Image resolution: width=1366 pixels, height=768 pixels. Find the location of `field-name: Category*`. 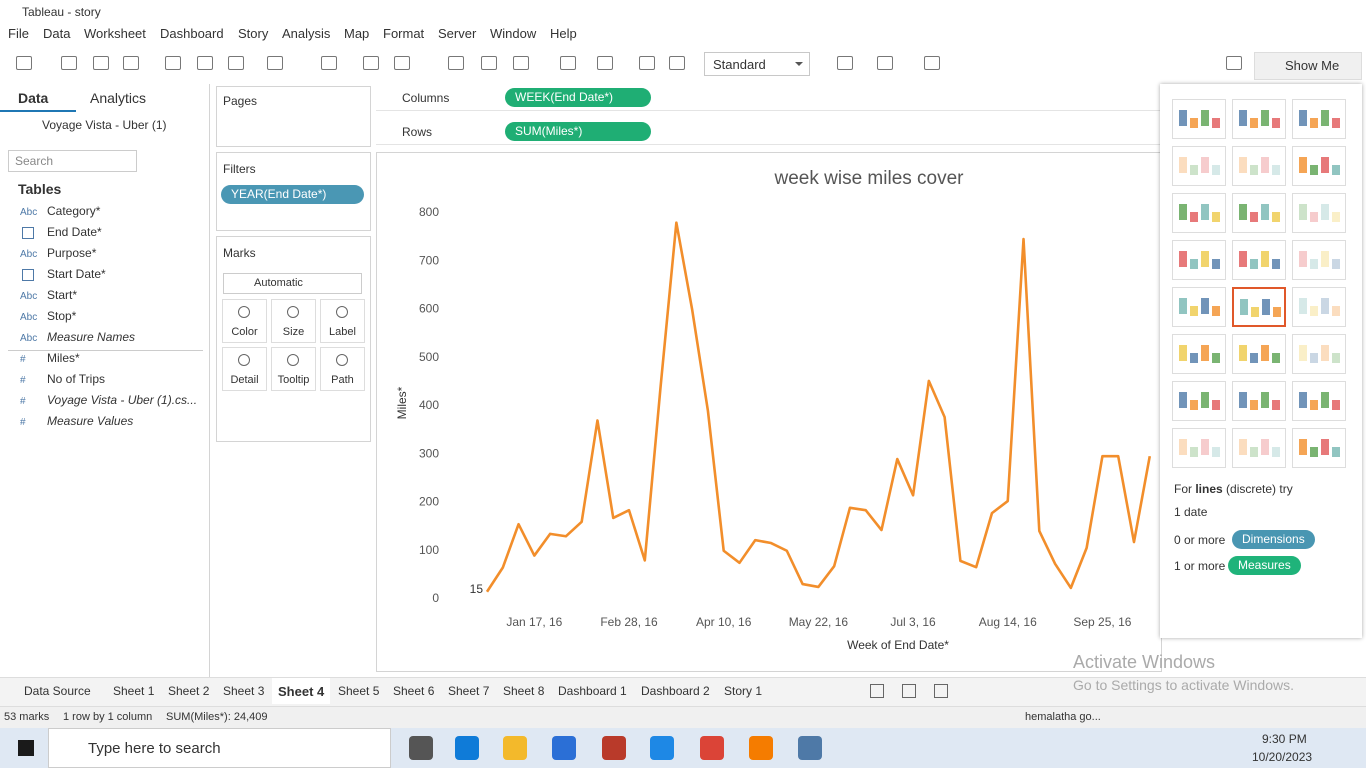

field-name: Category* is located at coordinates (74, 211).